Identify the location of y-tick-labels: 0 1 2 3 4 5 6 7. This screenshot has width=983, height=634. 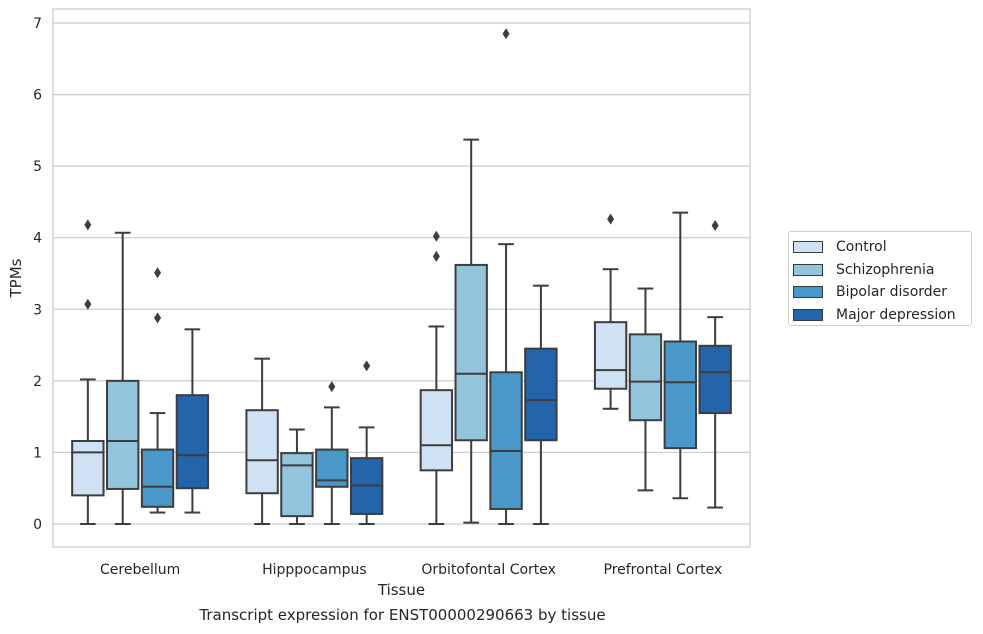
(37, 274).